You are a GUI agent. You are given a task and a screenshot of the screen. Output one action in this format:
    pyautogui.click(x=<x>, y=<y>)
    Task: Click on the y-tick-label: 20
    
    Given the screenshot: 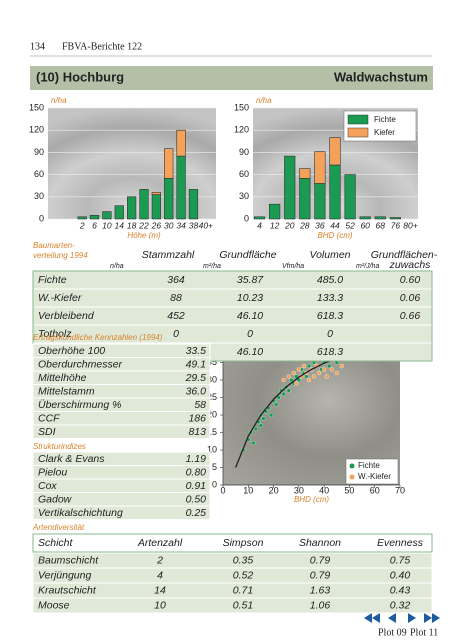 What is the action you would take?
    pyautogui.click(x=212, y=414)
    